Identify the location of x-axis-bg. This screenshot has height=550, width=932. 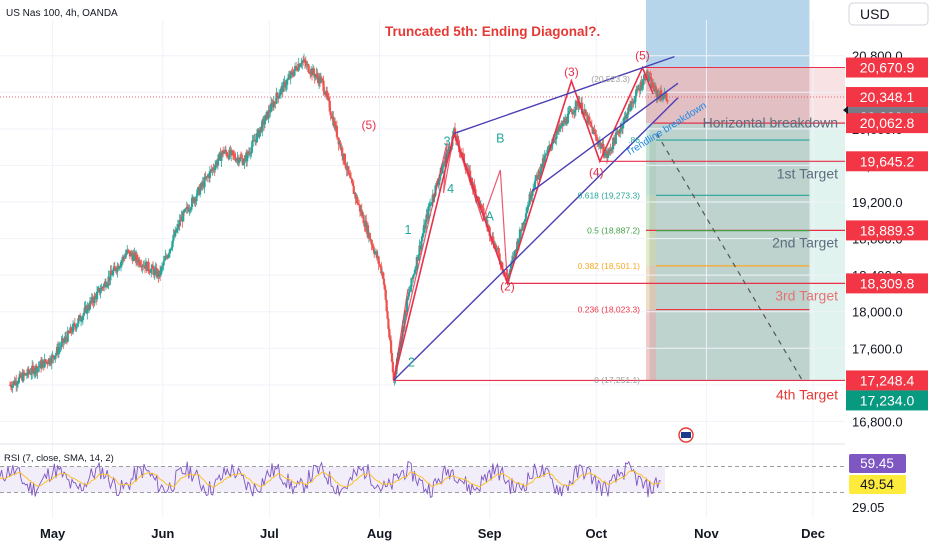
(466, 534).